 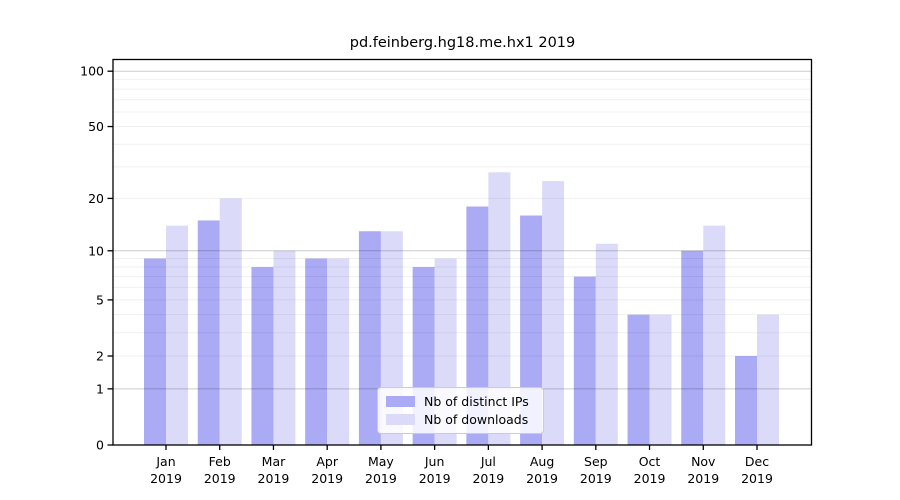 I want to click on y-tick-label: 1, so click(x=100, y=388).